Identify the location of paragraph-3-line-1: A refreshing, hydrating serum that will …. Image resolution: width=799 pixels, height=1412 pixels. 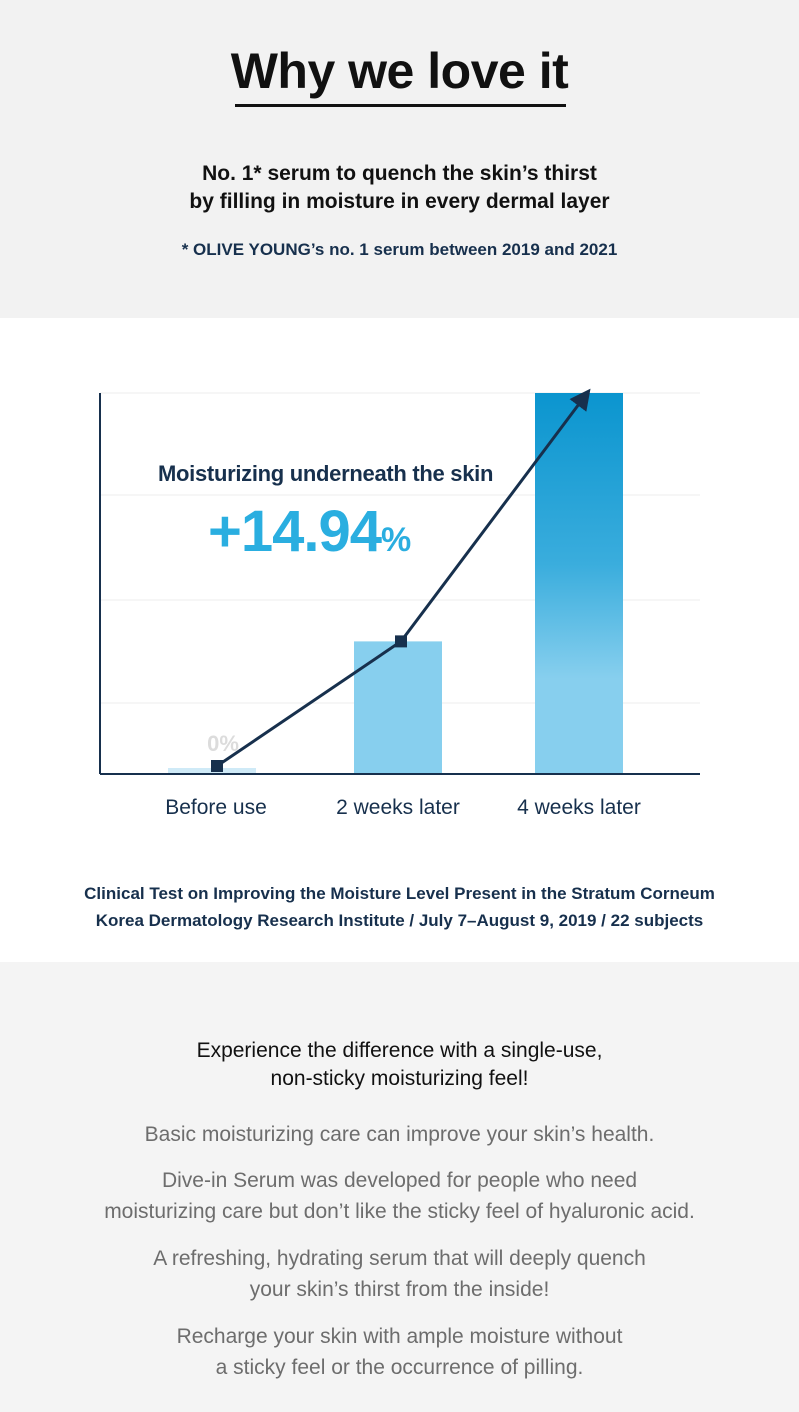
(399, 1258).